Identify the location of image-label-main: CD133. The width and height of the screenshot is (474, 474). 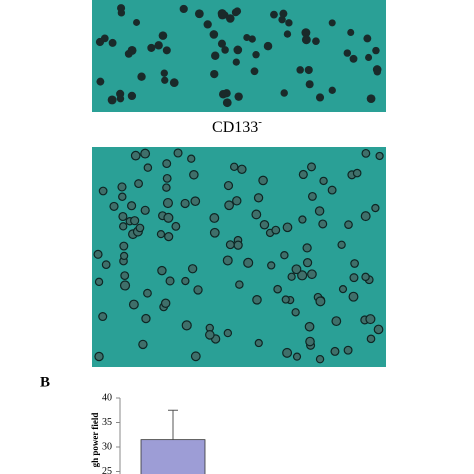
(235, 127).